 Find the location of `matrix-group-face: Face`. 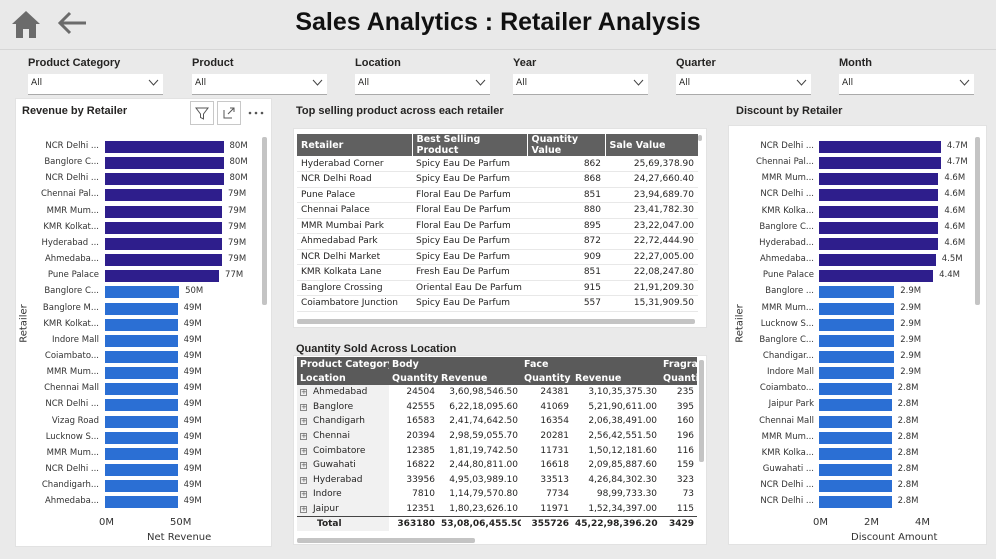

matrix-group-face: Face is located at coordinates (591, 364).